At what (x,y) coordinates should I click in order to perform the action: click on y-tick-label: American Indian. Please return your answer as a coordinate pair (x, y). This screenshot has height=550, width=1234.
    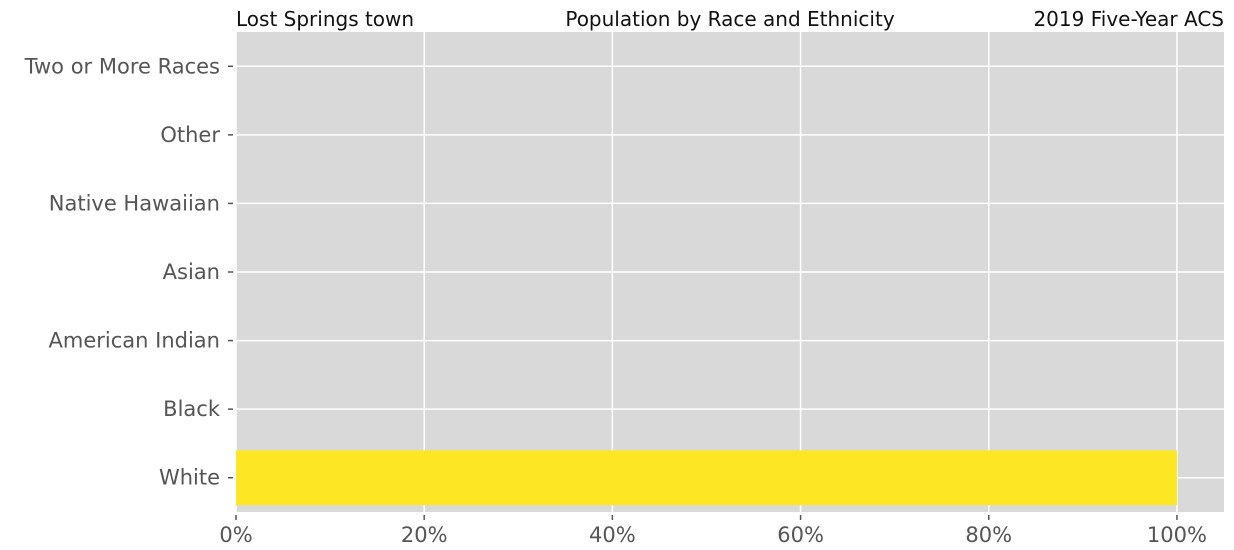
    Looking at the image, I should click on (134, 341).